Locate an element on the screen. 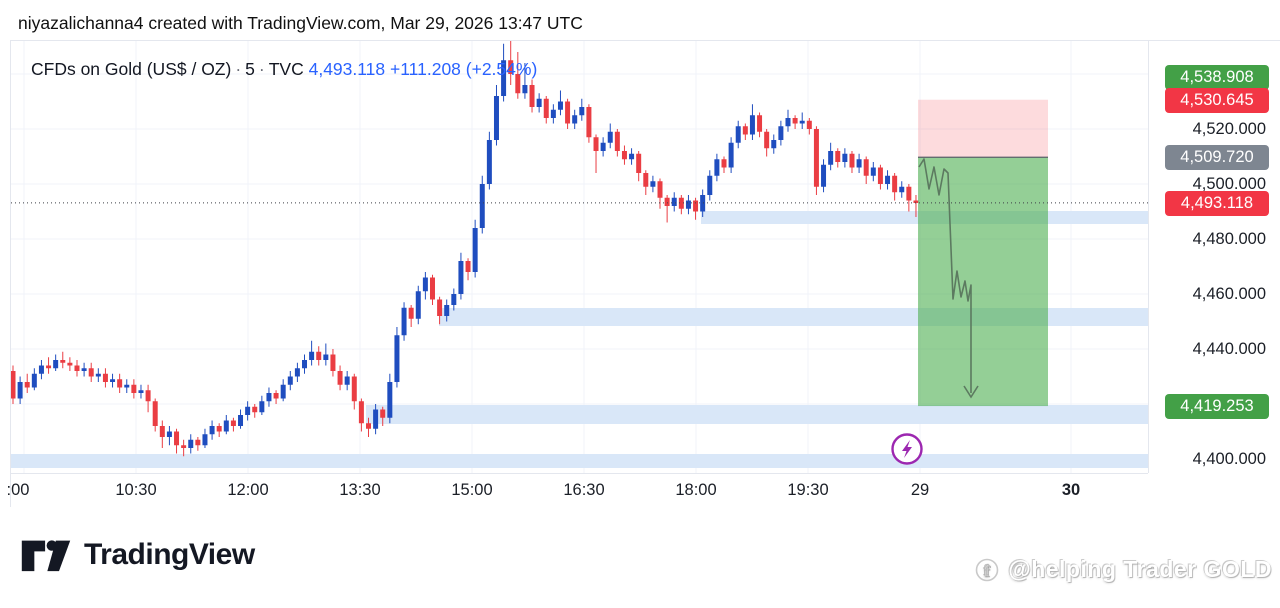 This screenshot has width=1280, height=608. position-loss-box is located at coordinates (983, 128).